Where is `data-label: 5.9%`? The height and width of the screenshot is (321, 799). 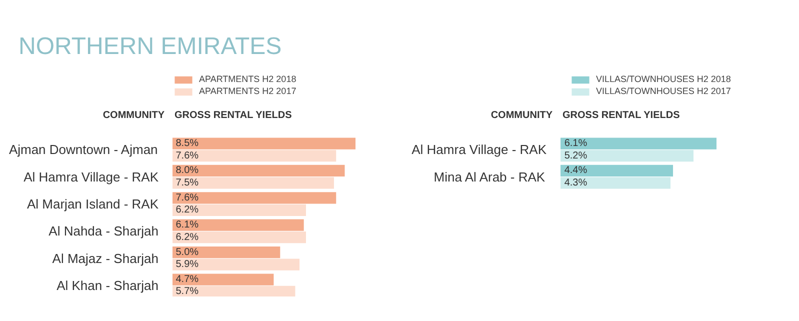
data-label: 5.9% is located at coordinates (187, 264).